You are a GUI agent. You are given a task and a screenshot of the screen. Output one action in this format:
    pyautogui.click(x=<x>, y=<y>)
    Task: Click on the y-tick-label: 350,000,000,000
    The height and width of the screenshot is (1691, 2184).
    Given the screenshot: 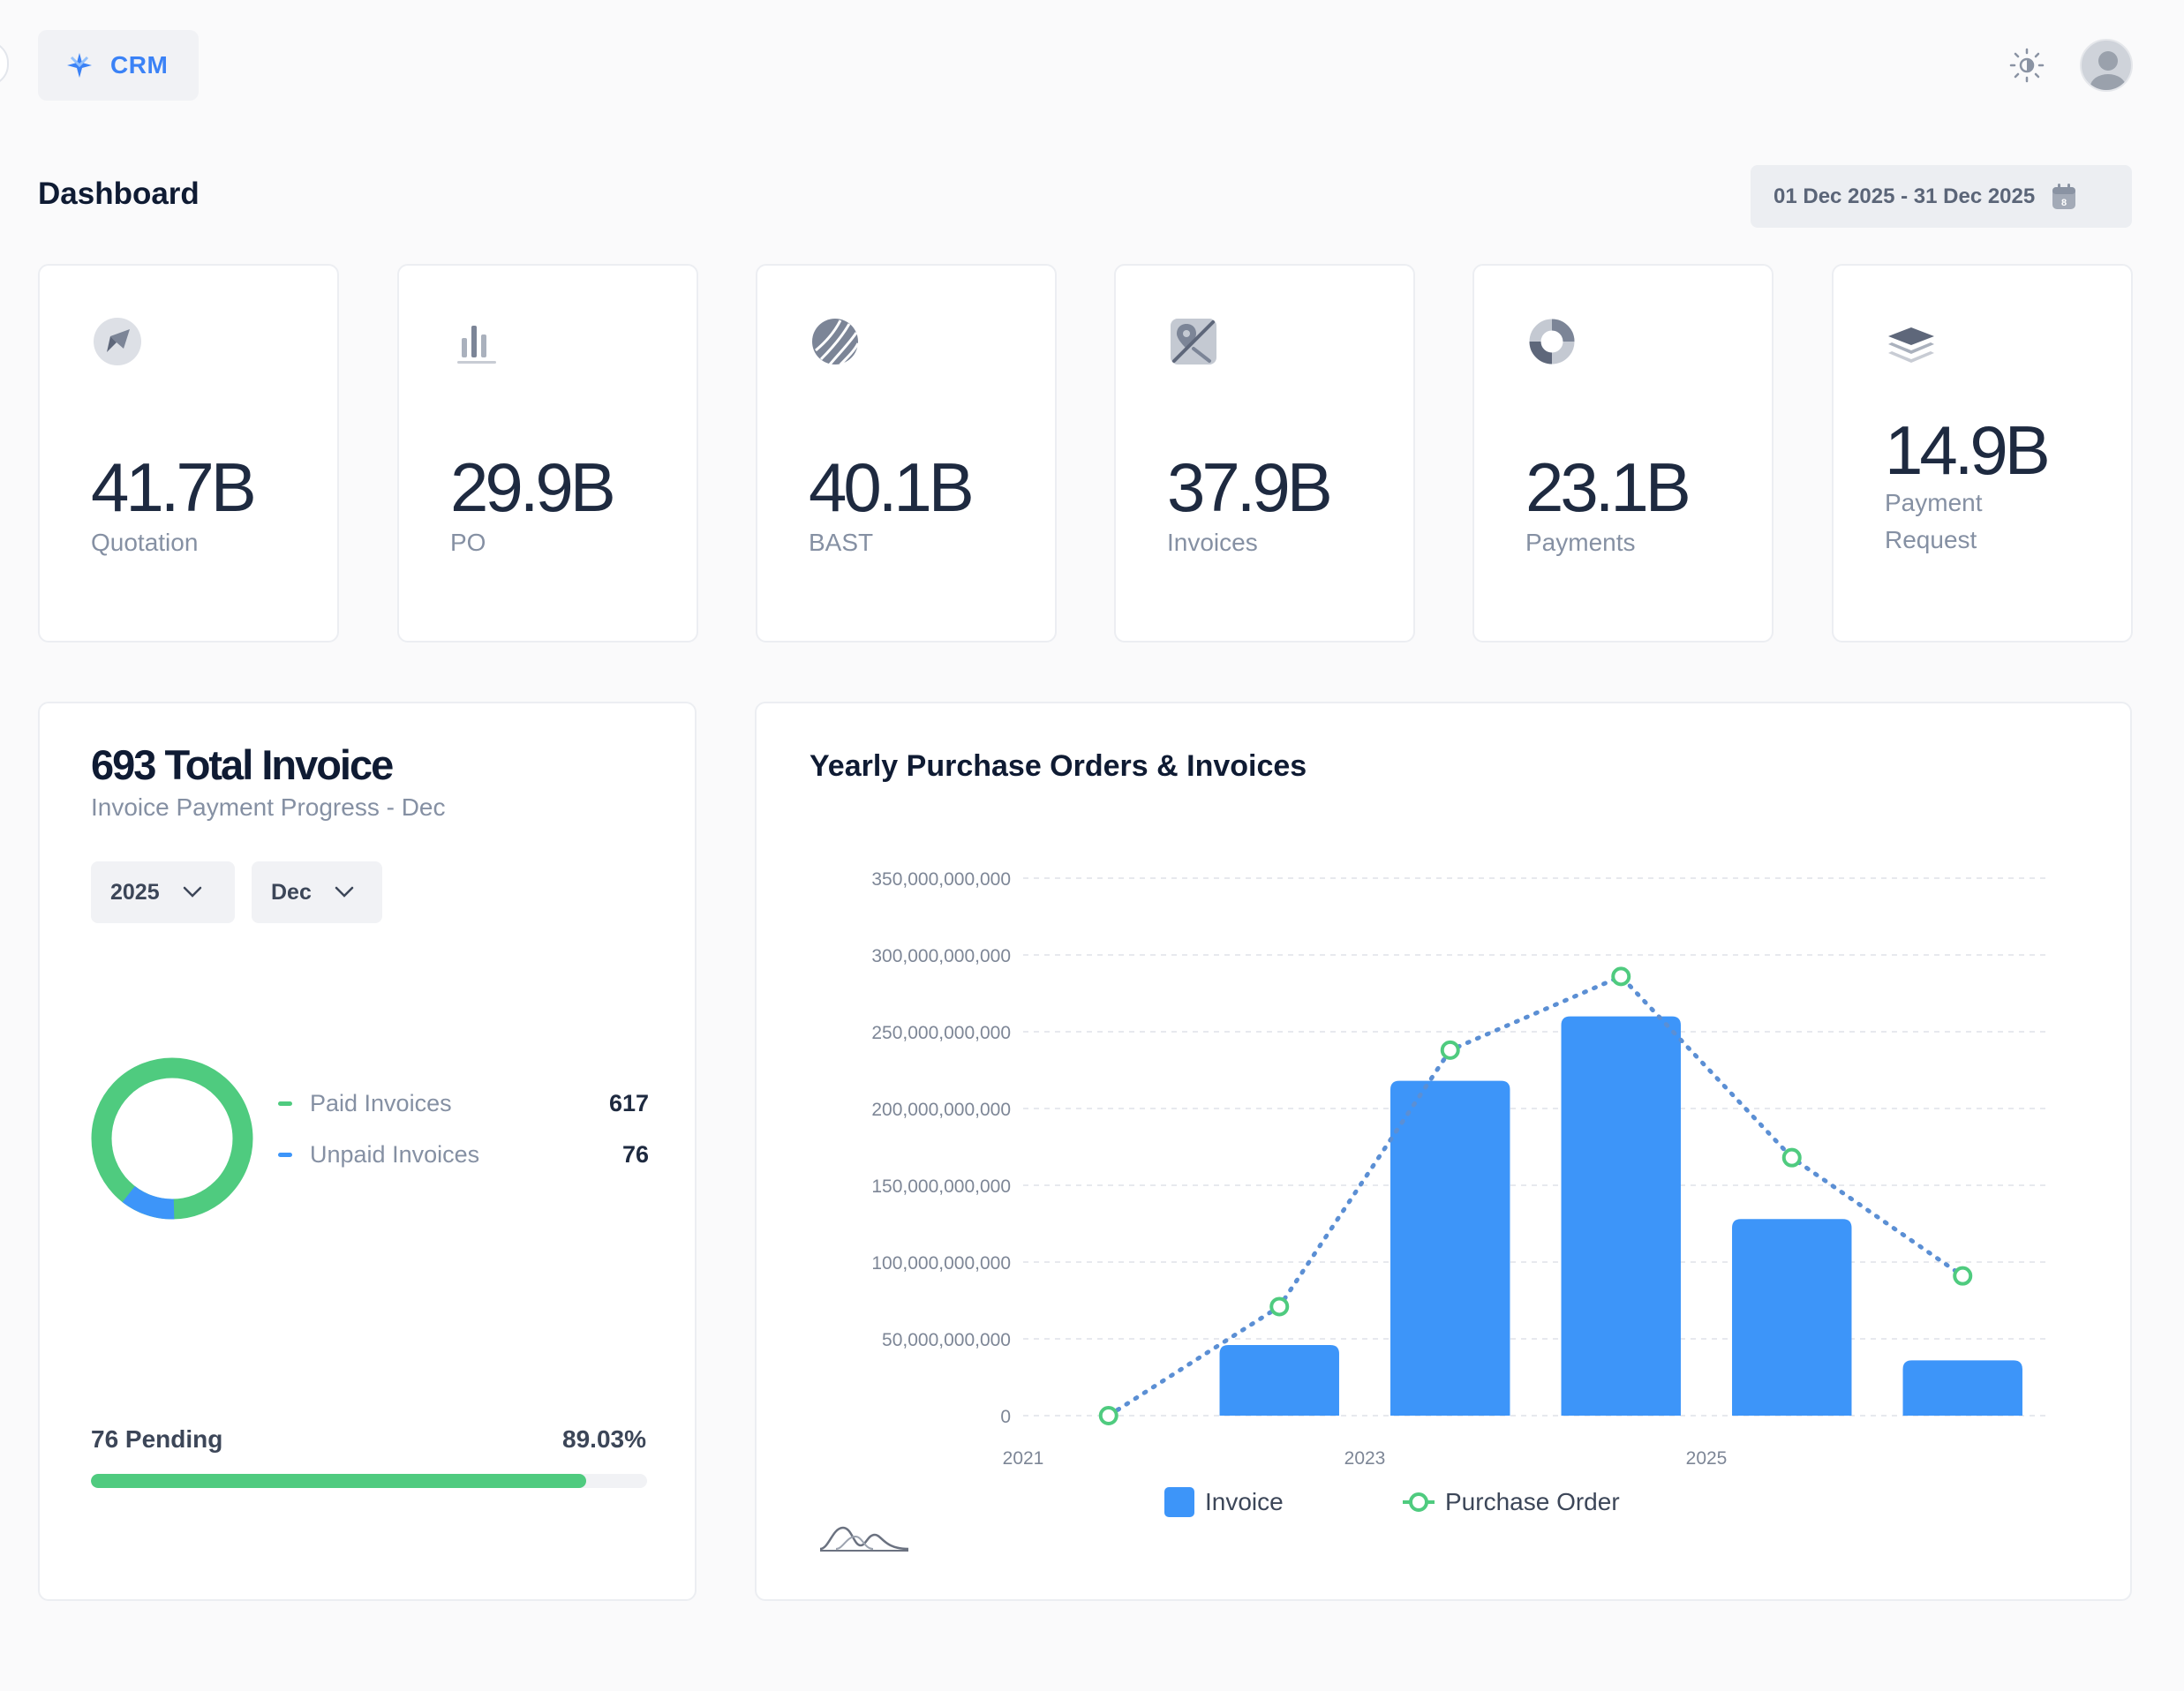 What is the action you would take?
    pyautogui.click(x=941, y=880)
    